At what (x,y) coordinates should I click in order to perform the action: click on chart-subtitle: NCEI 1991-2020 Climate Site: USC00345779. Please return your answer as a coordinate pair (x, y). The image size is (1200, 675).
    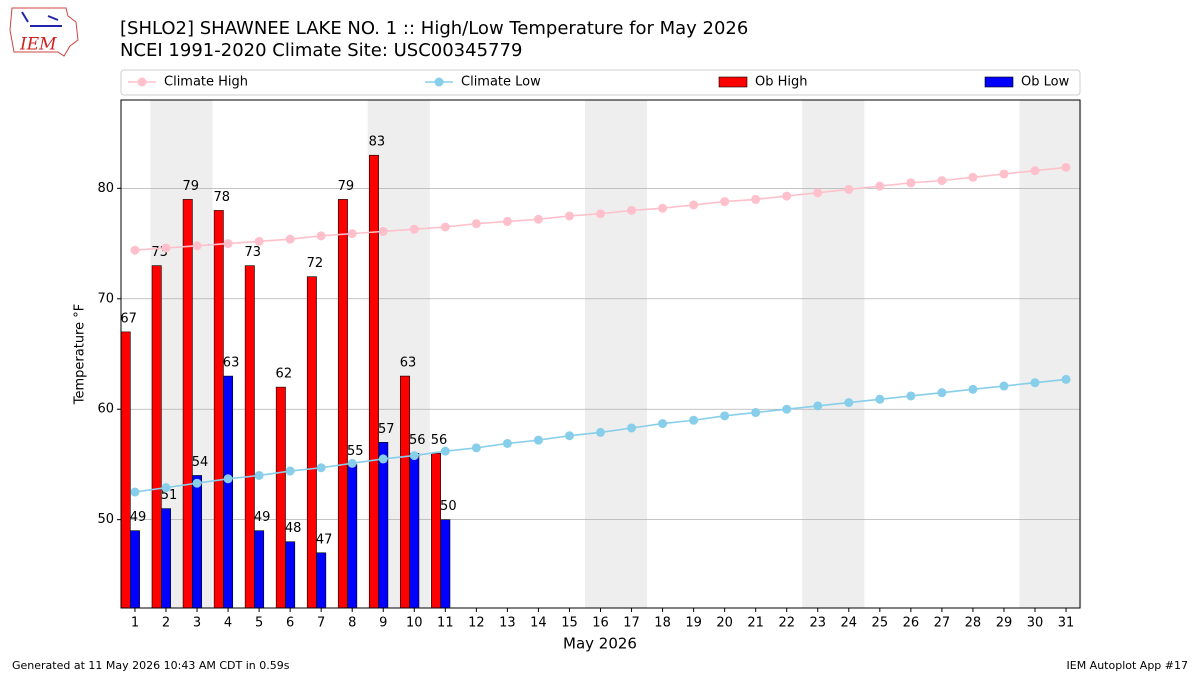
    Looking at the image, I should click on (321, 50).